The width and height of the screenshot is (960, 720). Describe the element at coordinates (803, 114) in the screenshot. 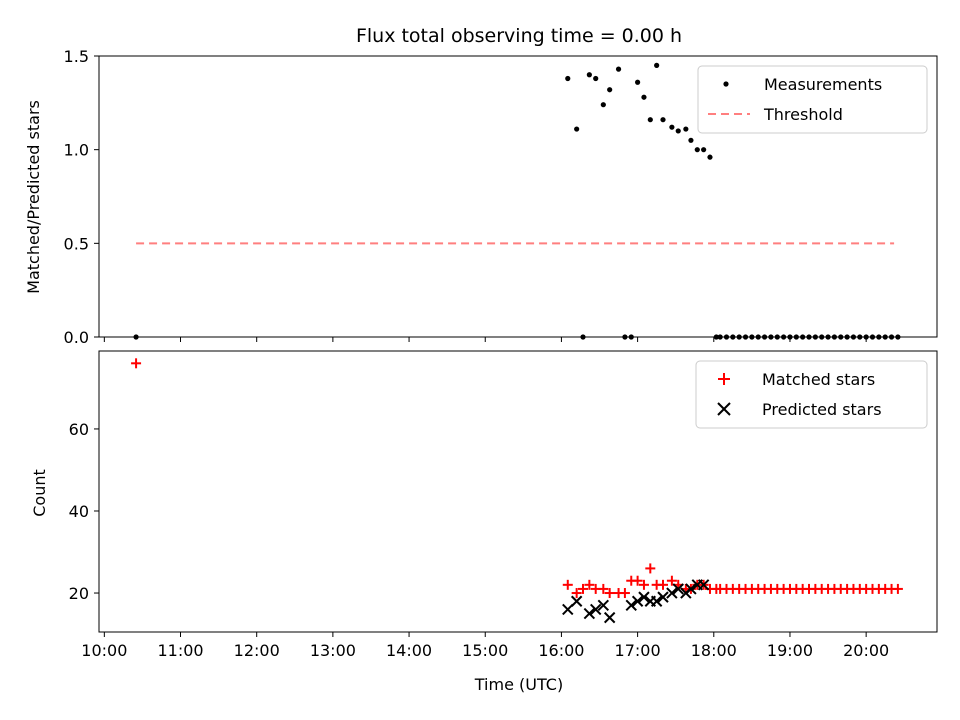

I see `legend-entry-label: Threshold` at that location.